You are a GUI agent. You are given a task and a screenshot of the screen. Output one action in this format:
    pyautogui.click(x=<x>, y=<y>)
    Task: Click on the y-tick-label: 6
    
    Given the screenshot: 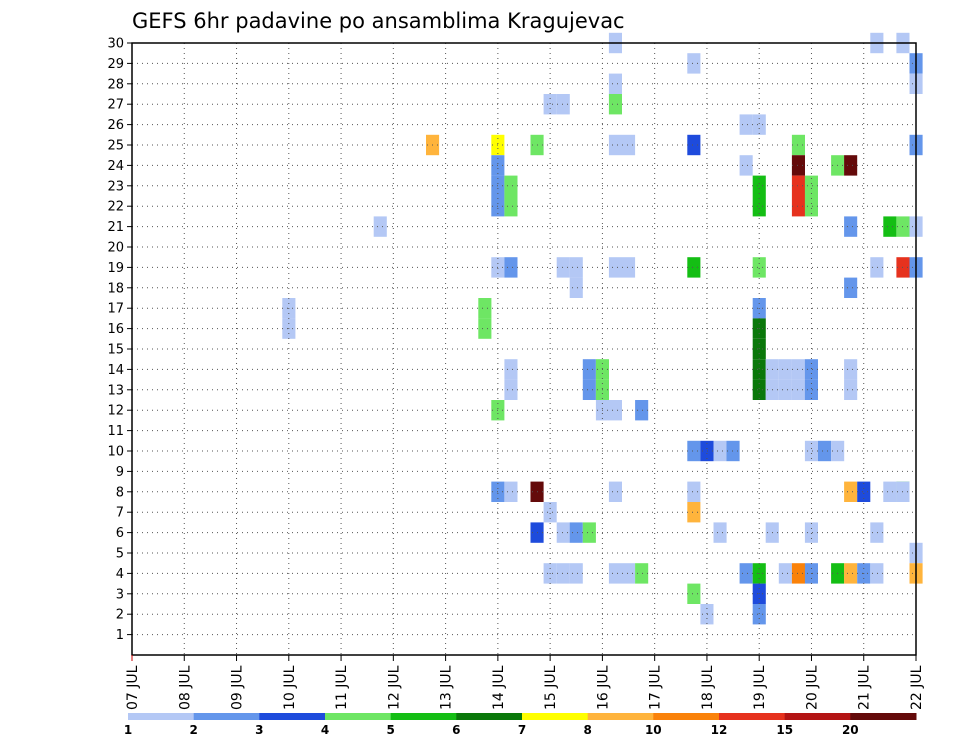 What is the action you would take?
    pyautogui.click(x=120, y=533)
    